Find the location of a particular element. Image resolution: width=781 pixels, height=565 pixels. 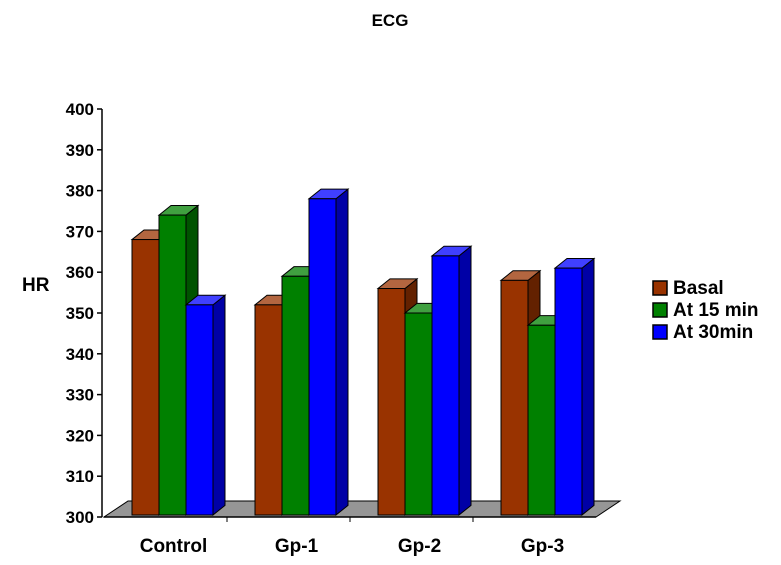

legend-item: At 30min is located at coordinates (702, 332).